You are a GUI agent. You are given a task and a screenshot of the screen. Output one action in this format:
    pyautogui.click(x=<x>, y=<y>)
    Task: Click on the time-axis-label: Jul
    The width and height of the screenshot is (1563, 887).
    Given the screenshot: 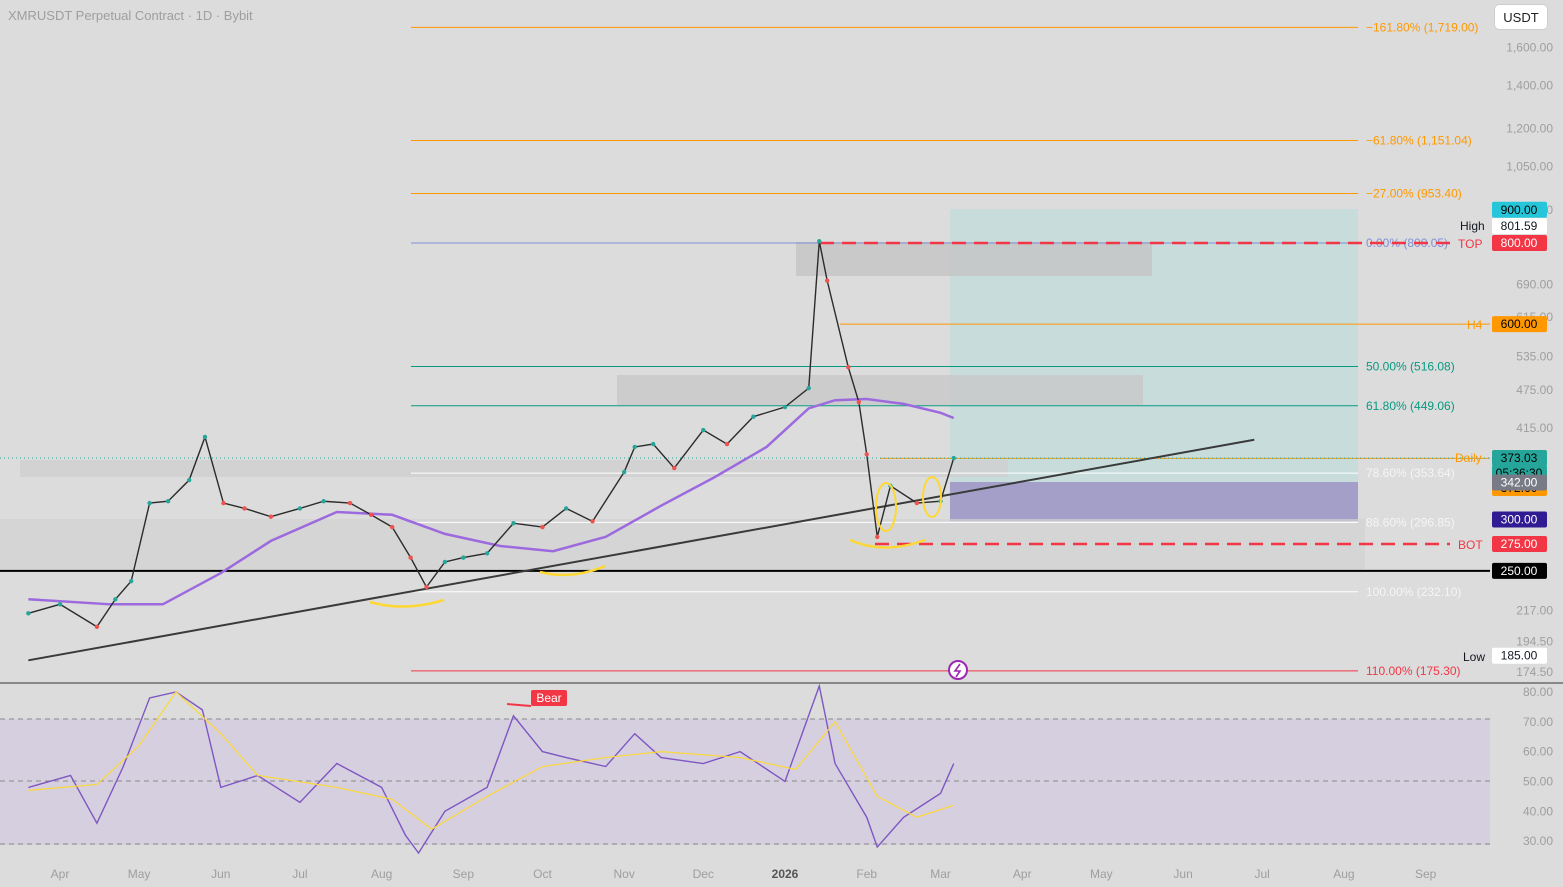 What is the action you would take?
    pyautogui.click(x=299, y=874)
    